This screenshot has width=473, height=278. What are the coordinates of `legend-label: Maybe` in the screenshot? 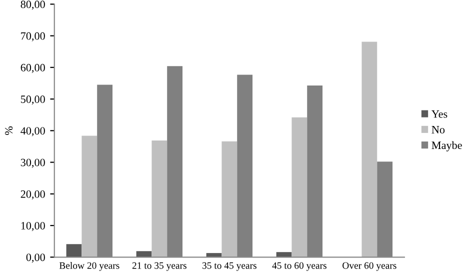 It's located at (447, 146).